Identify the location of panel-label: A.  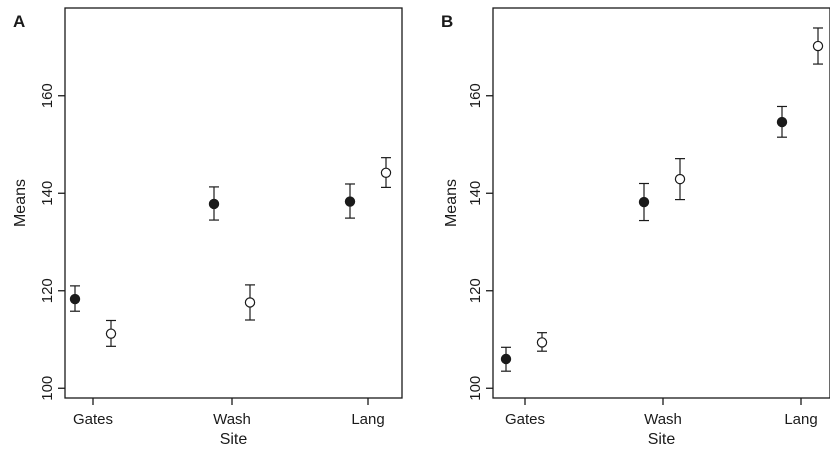
(19, 21).